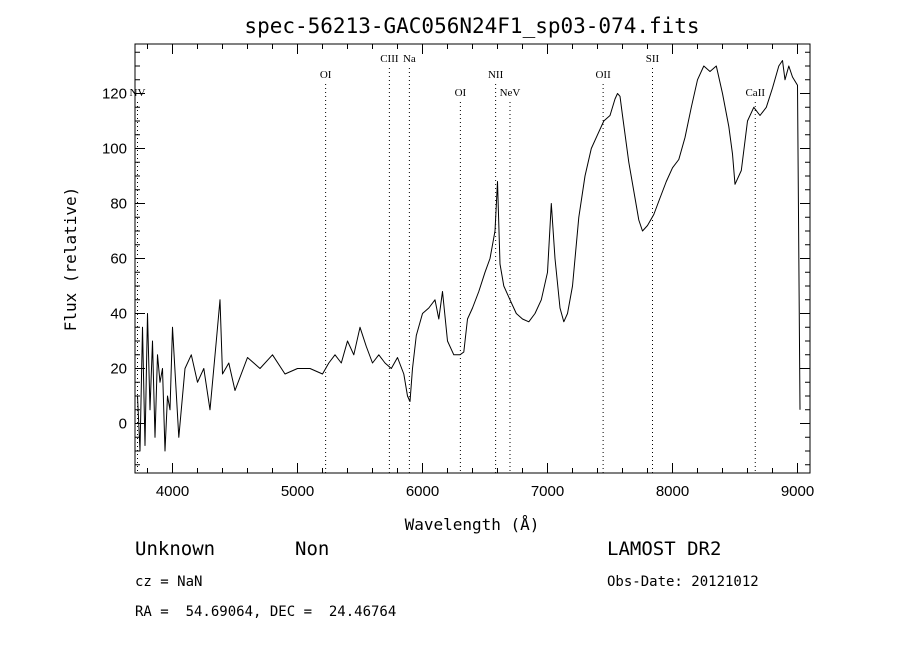 Image resolution: width=900 pixels, height=650 pixels. I want to click on emission-line-label: NeV, so click(510, 93).